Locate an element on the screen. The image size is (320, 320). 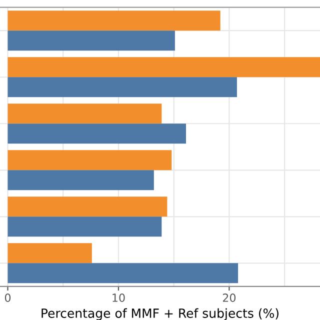
x-tick-label: 0 is located at coordinates (7, 298).